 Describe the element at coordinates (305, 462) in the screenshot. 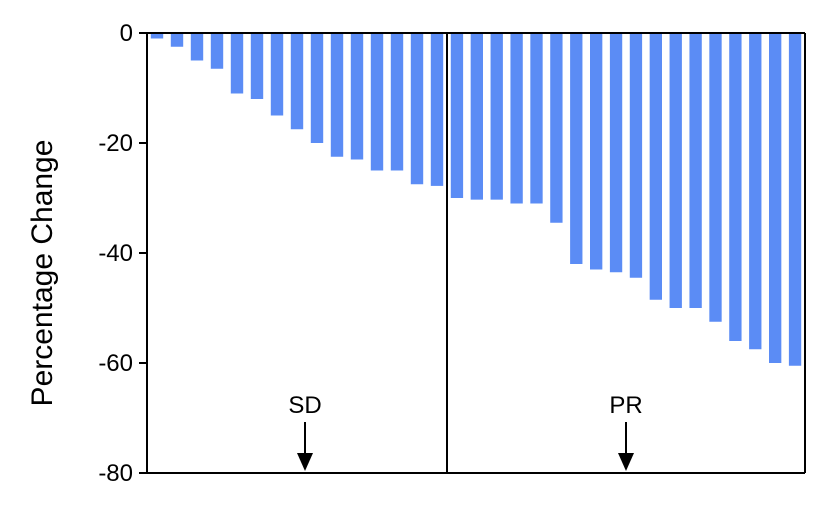

I see `arrow-sd-head` at that location.